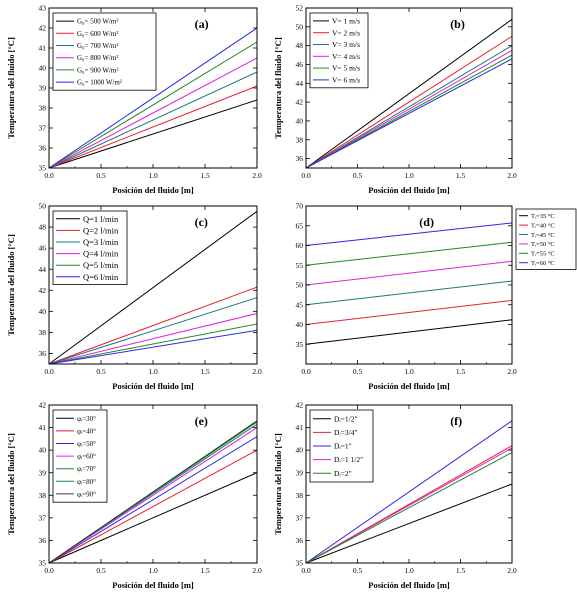 The width and height of the screenshot is (577, 595). I want to click on panel-label: (e), so click(201, 421).